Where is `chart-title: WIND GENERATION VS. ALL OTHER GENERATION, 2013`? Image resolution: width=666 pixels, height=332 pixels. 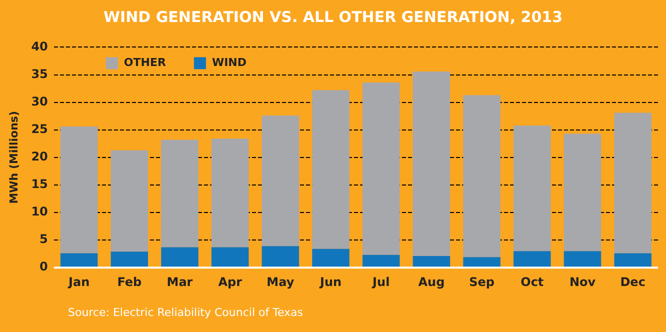
chart-title: WIND GENERATION VS. ALL OTHER GENERATION, 2013 is located at coordinates (333, 17).